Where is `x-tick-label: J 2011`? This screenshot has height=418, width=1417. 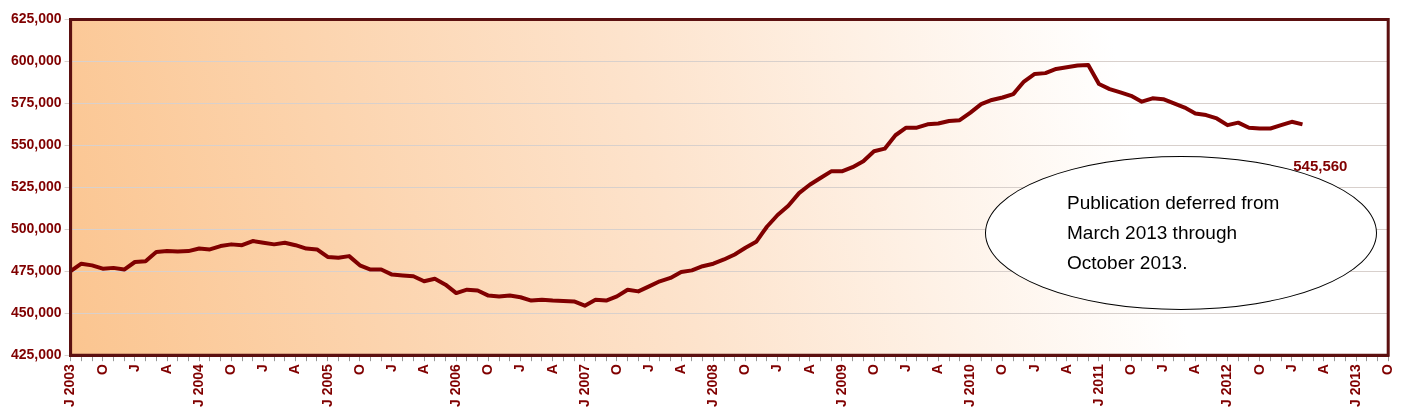
x-tick-label: J 2011 is located at coordinates (1097, 385).